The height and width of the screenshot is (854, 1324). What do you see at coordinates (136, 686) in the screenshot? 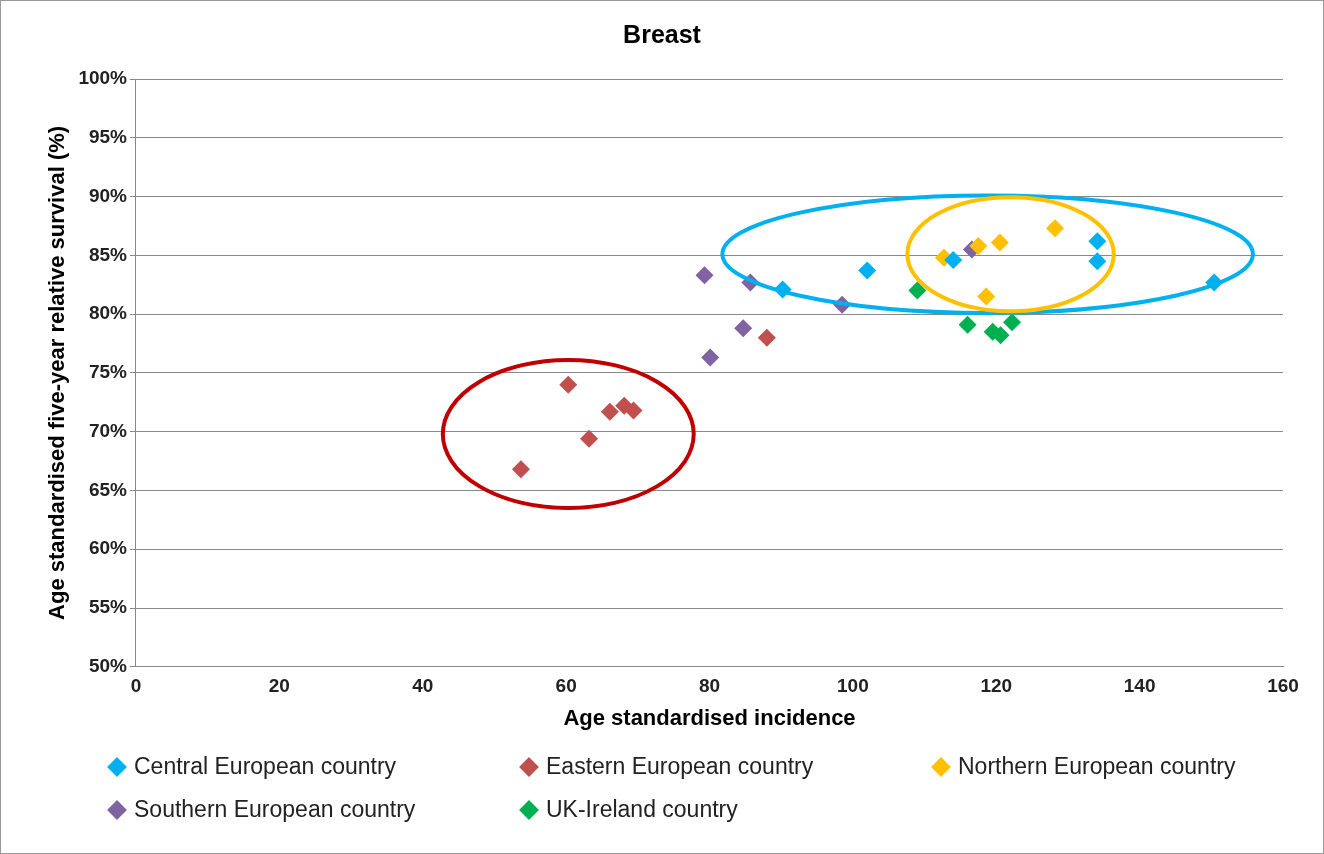
I see `x-tick-label: 0` at bounding box center [136, 686].